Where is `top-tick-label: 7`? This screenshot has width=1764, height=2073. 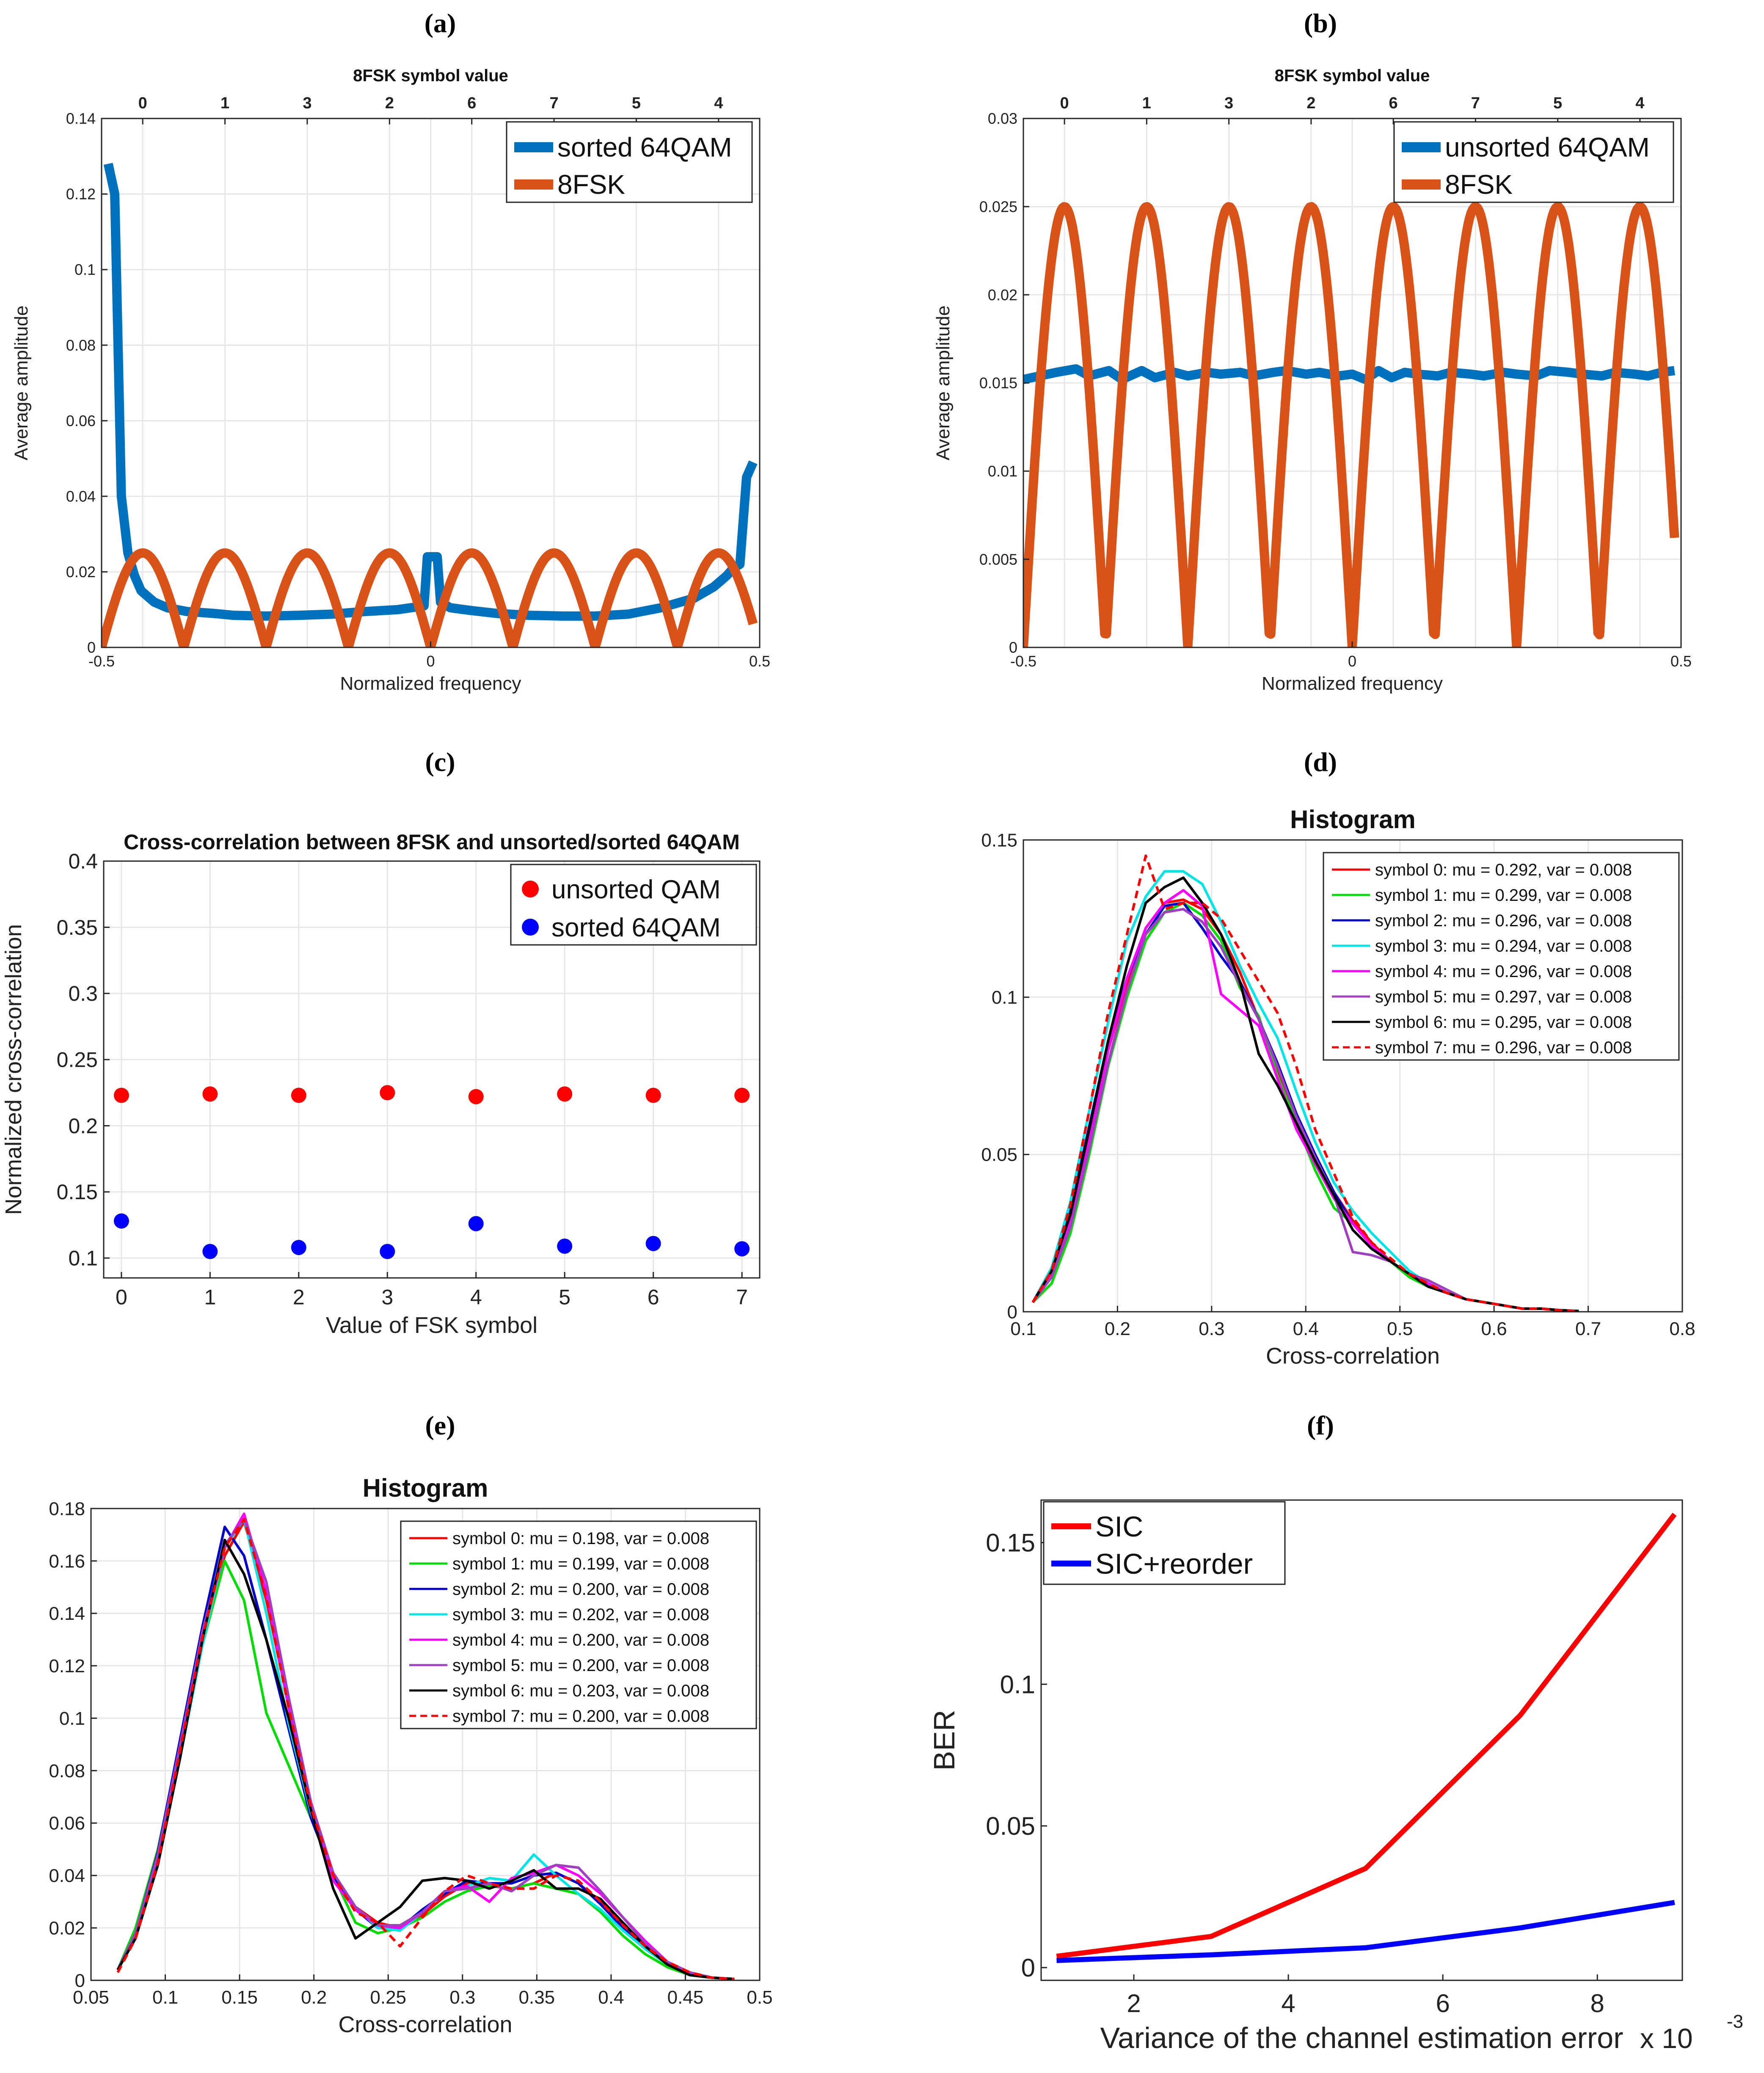
top-tick-label: 7 is located at coordinates (1475, 103).